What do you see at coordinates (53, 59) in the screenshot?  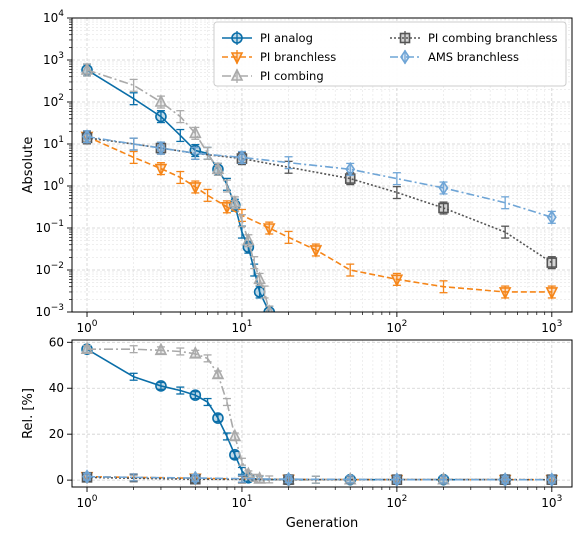 I see `y-tick-label: 10³` at bounding box center [53, 59].